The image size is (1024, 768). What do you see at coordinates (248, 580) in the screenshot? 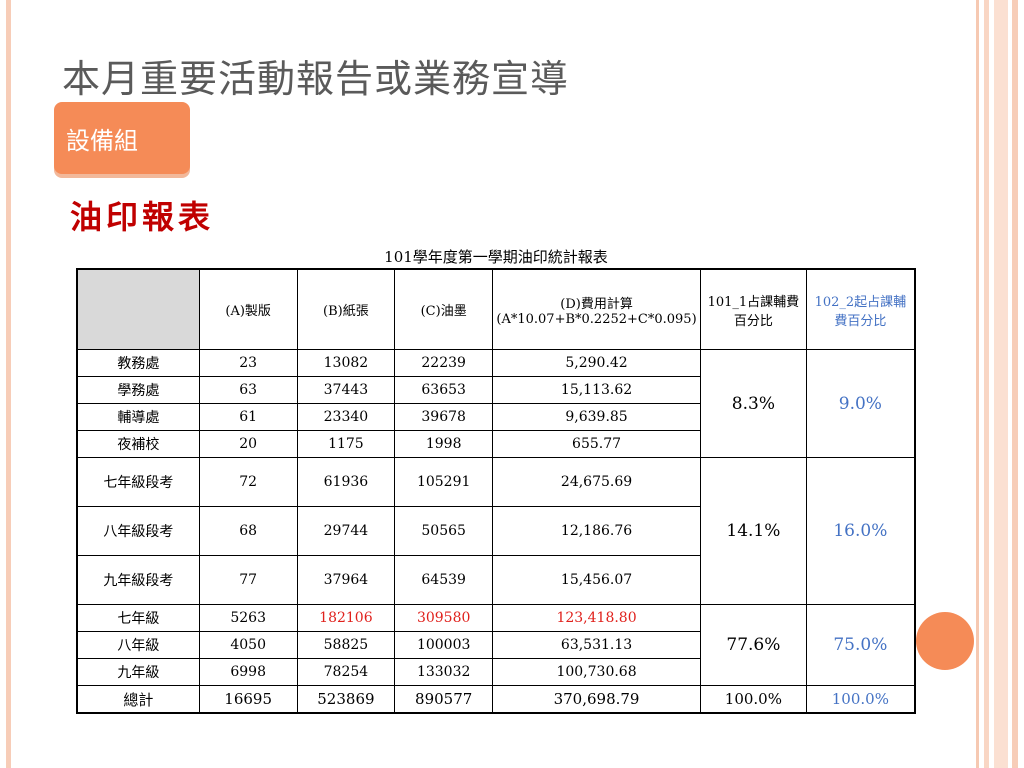
I see `cell-a: 77` at bounding box center [248, 580].